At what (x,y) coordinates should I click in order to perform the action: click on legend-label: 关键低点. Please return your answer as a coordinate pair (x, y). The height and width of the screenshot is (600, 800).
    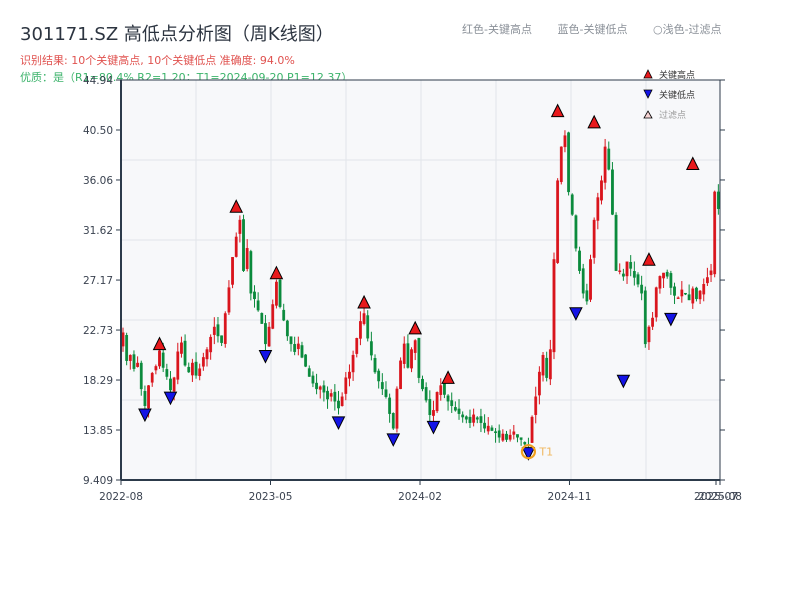
    Looking at the image, I should click on (677, 95).